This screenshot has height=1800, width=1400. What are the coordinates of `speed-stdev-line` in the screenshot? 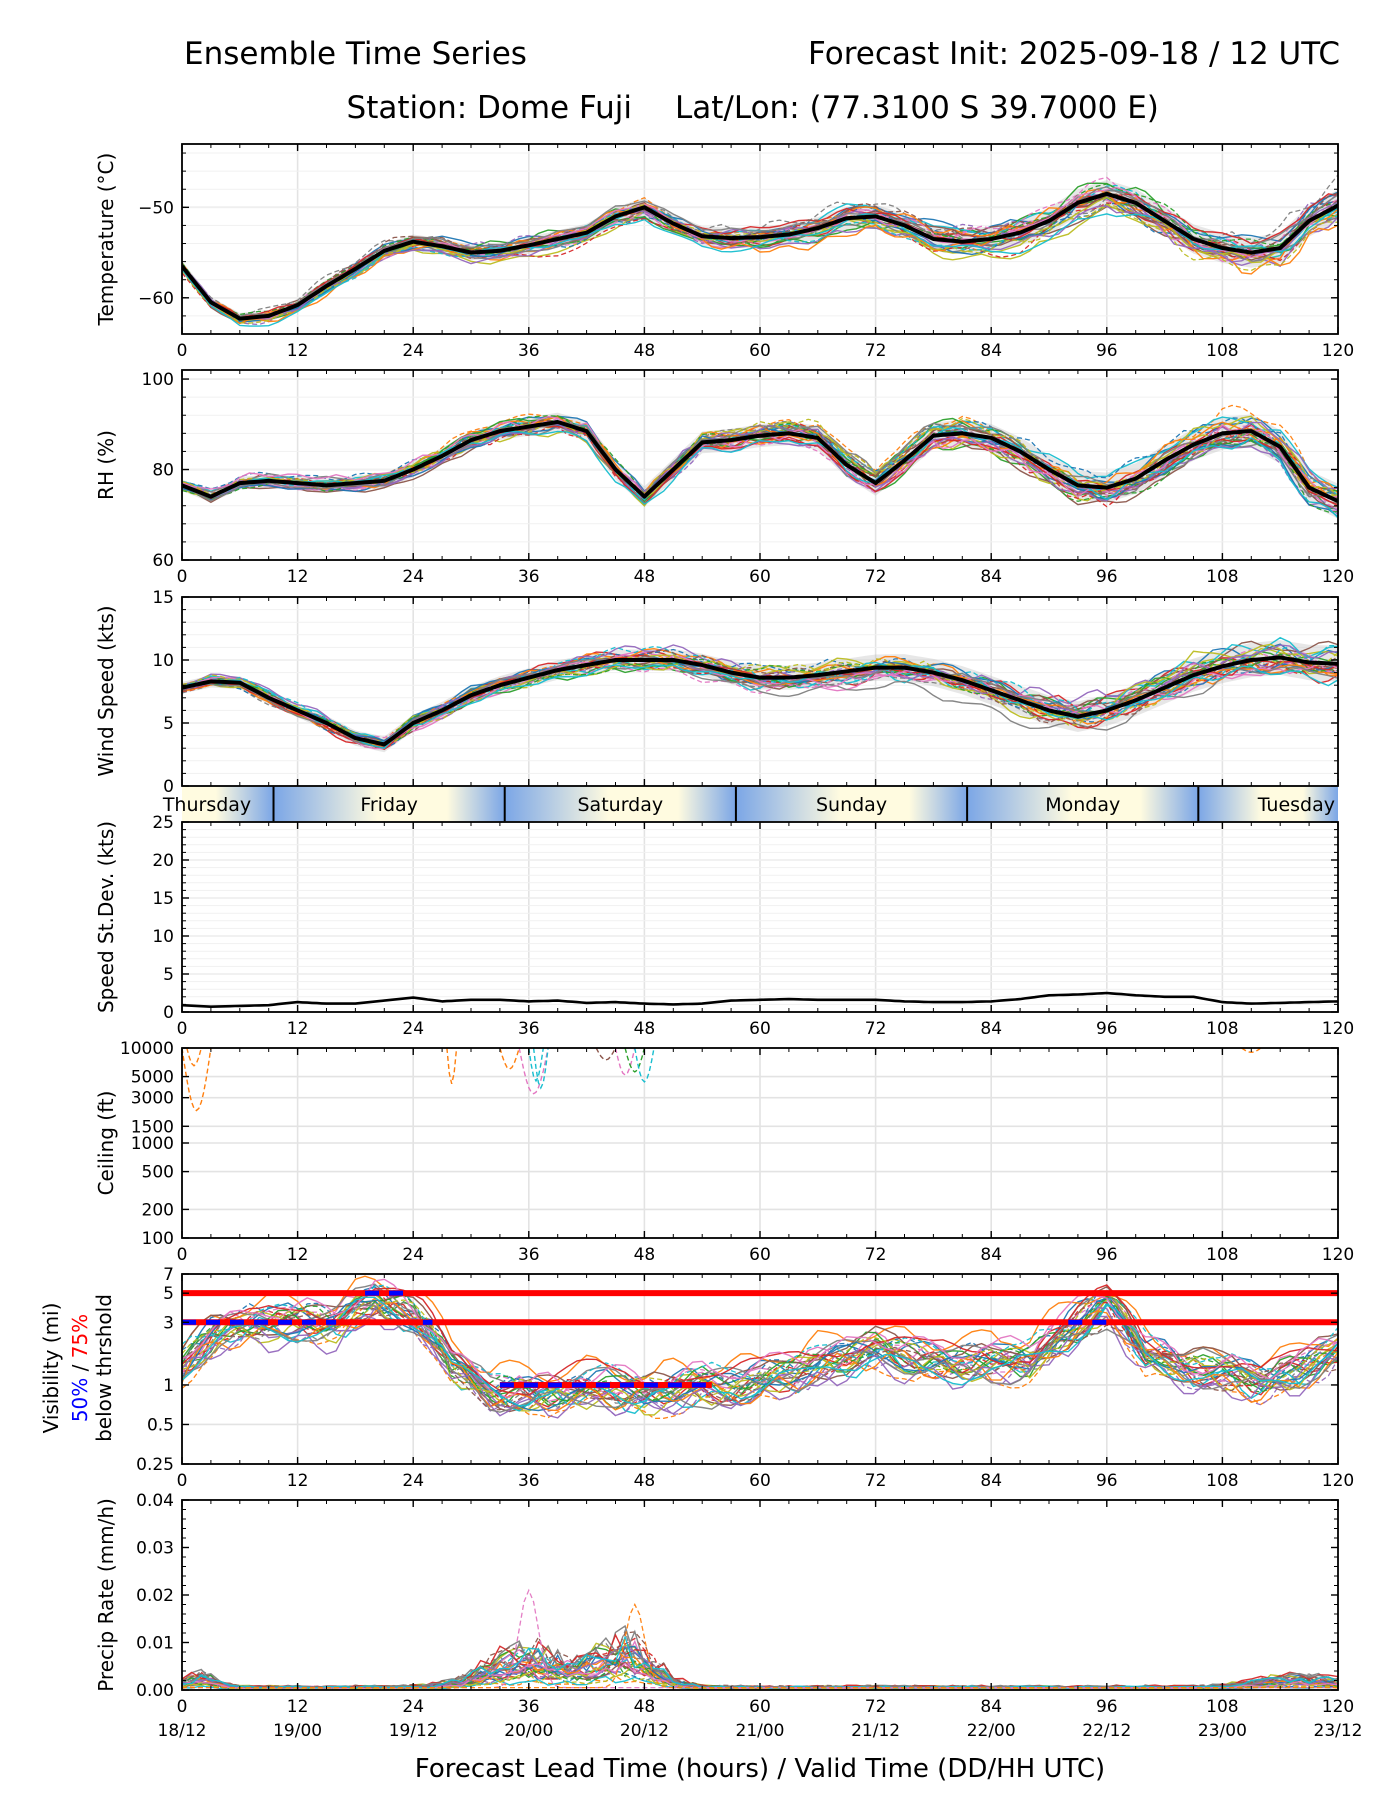 It's located at (760, 999).